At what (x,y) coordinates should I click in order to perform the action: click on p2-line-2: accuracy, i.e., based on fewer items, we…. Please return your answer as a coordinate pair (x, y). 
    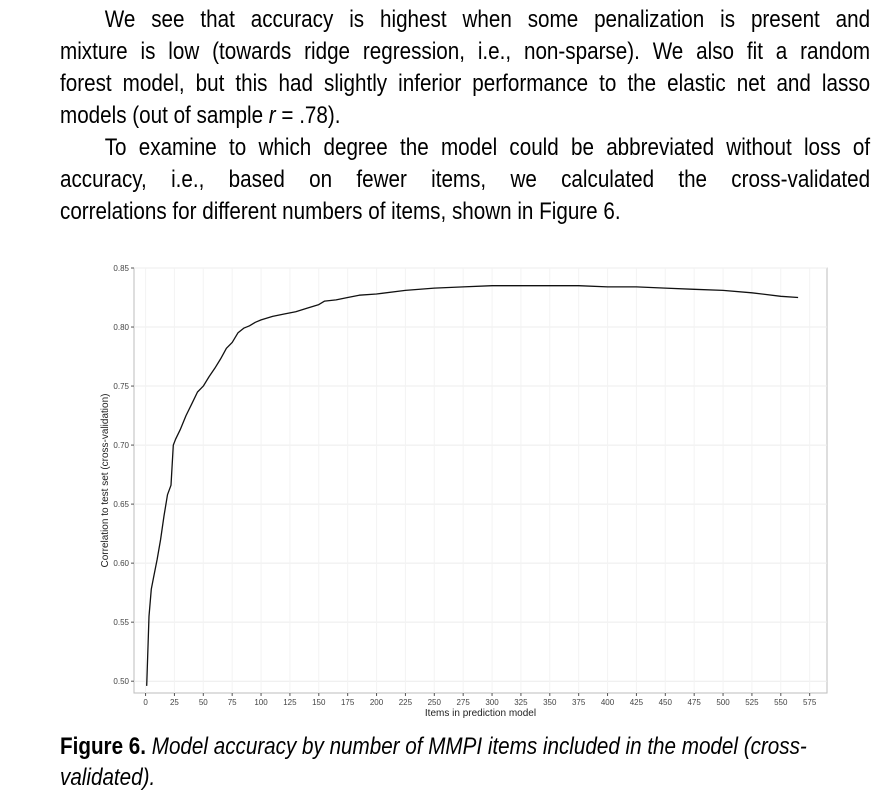
    Looking at the image, I should click on (465, 179).